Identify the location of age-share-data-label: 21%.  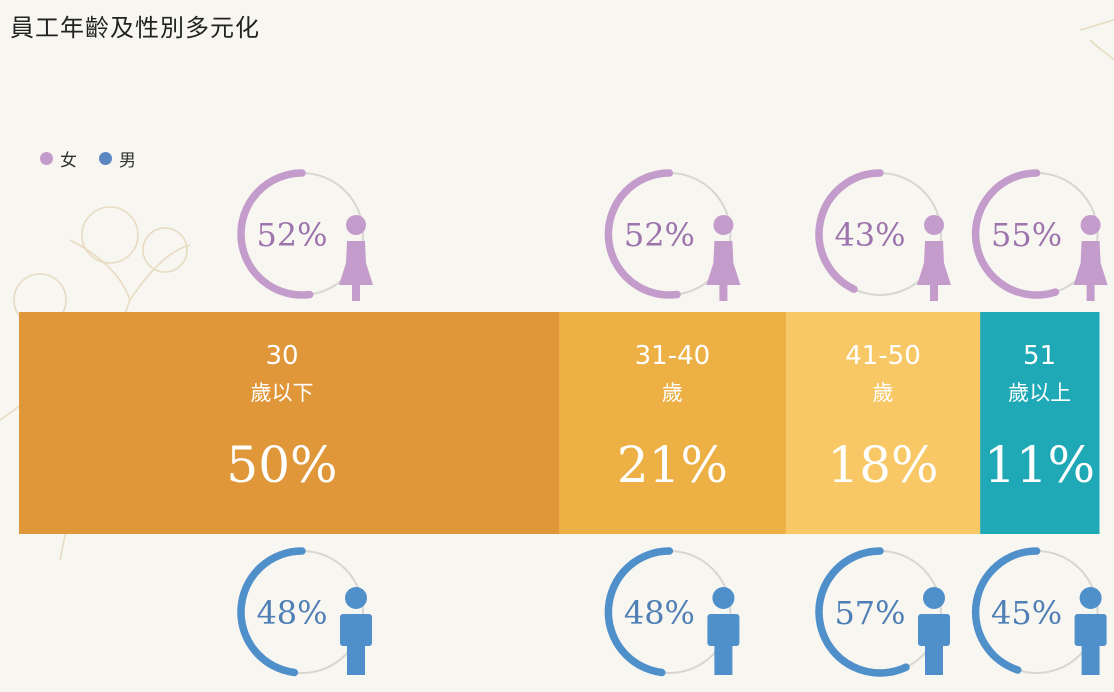
(672, 465).